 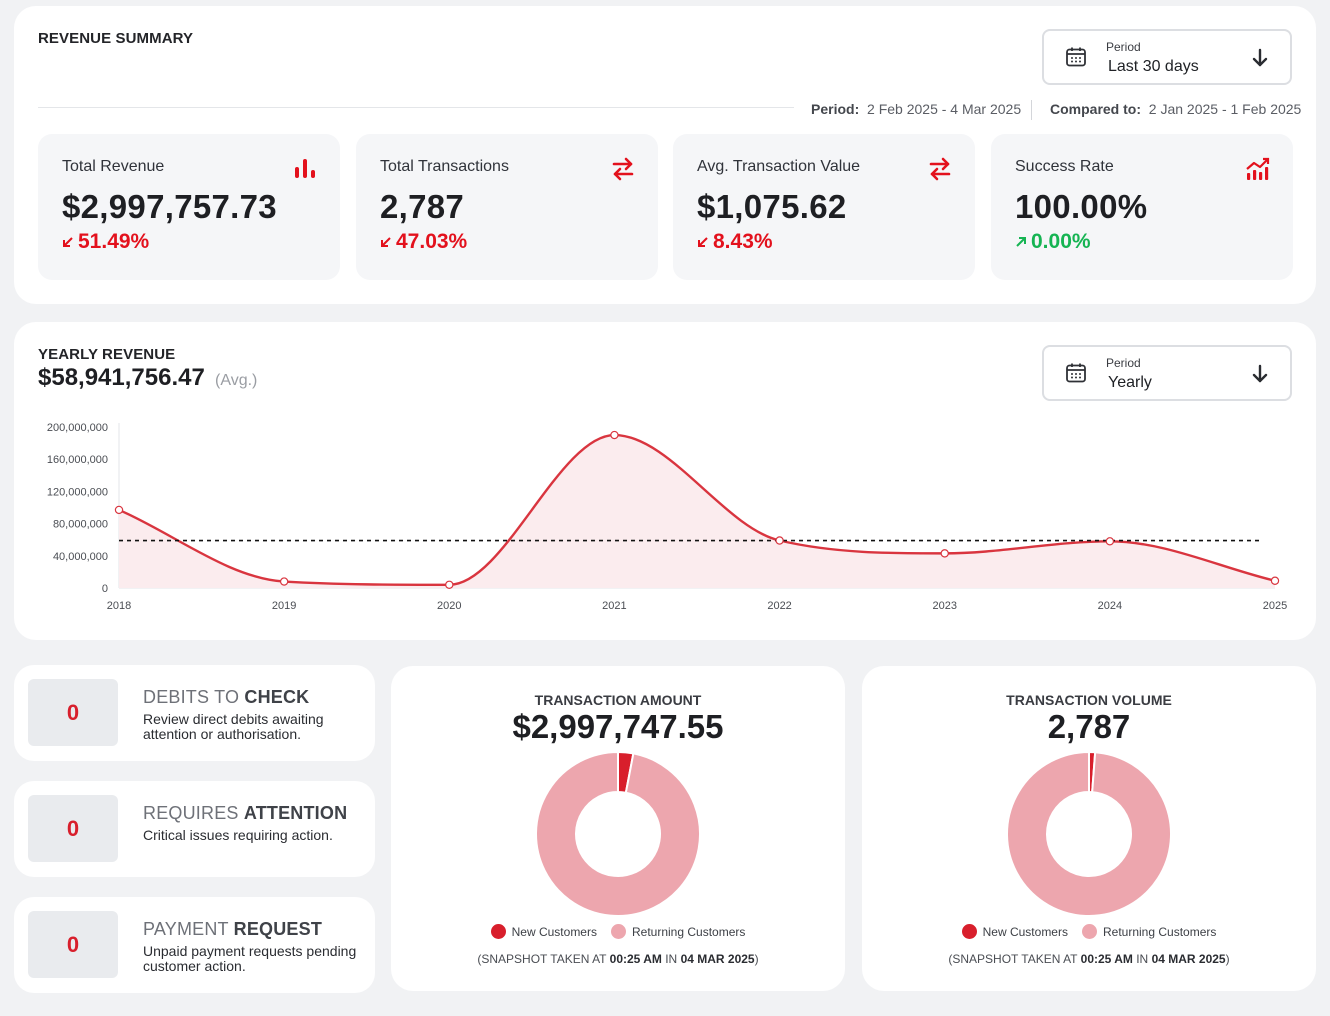 I want to click on x-tick-label: 2021, so click(x=614, y=606).